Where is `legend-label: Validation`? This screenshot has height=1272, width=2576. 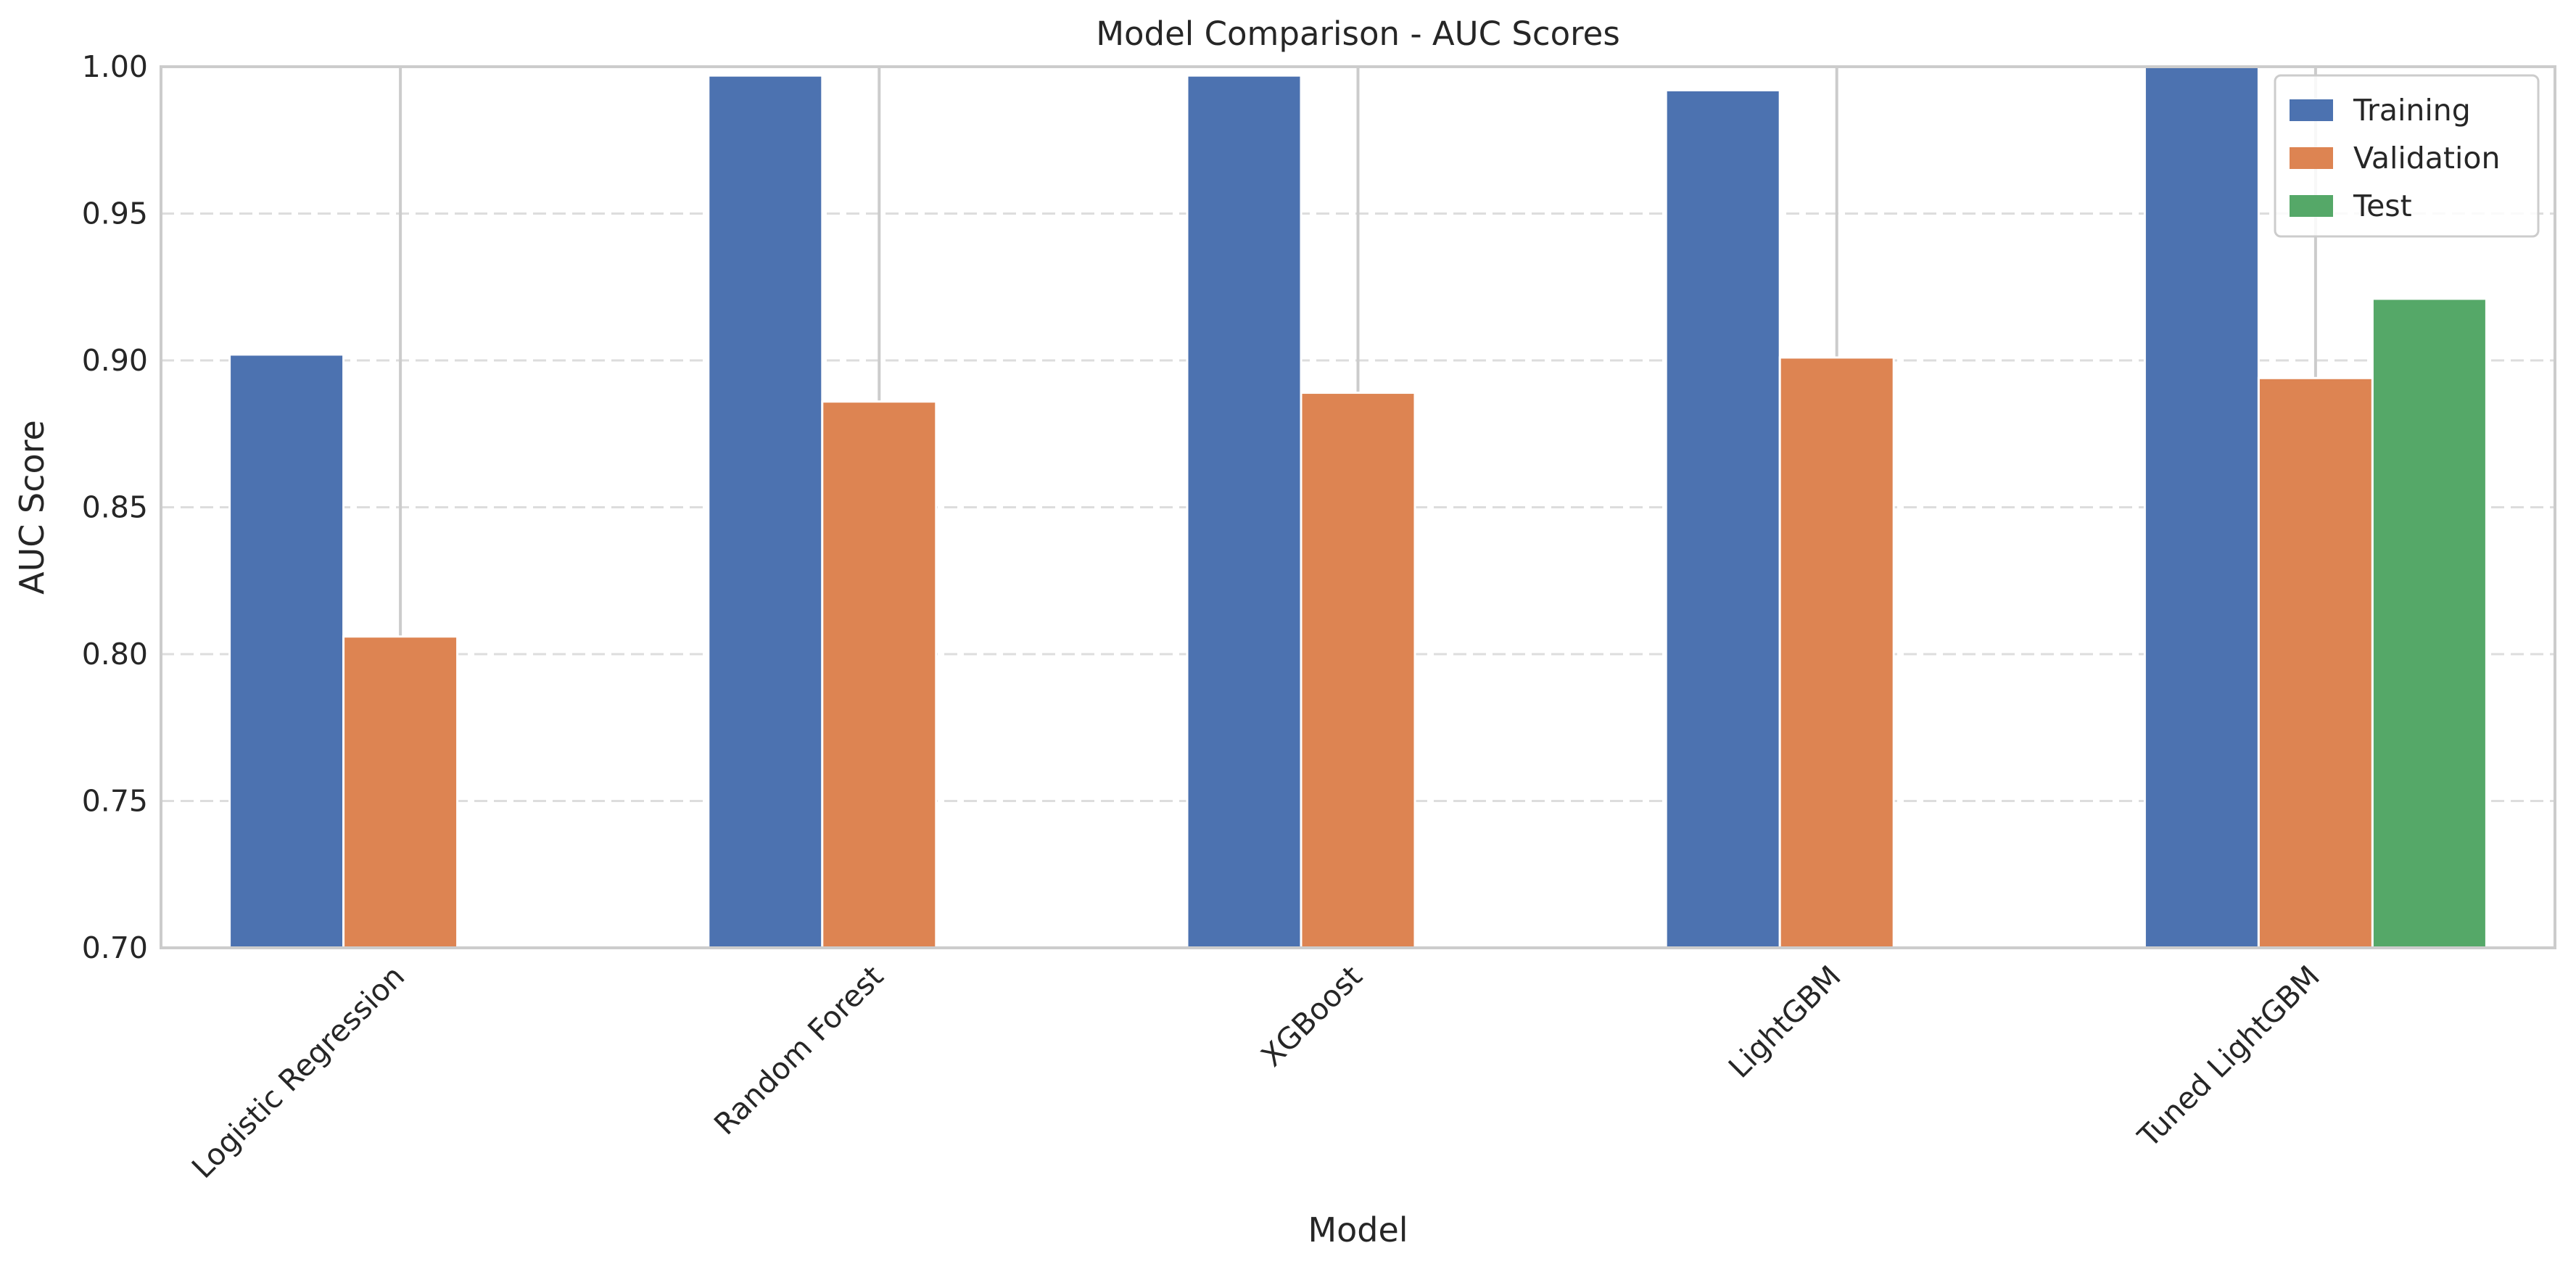
legend-label: Validation is located at coordinates (2426, 158).